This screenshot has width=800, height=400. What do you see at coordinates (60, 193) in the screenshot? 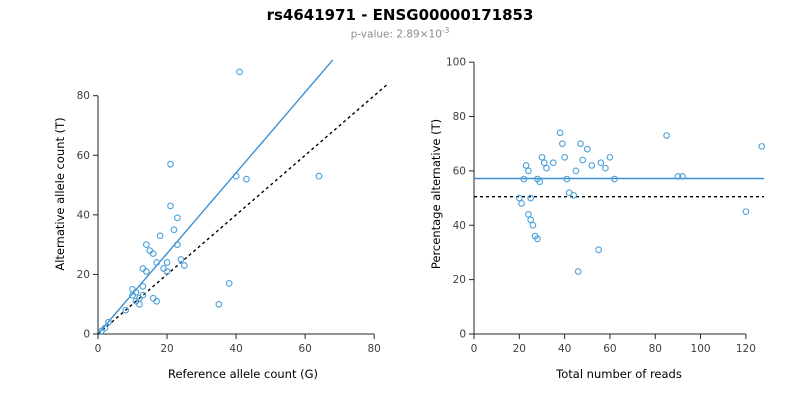
I see `y-axis-title: Alternative allele count (T)` at bounding box center [60, 193].